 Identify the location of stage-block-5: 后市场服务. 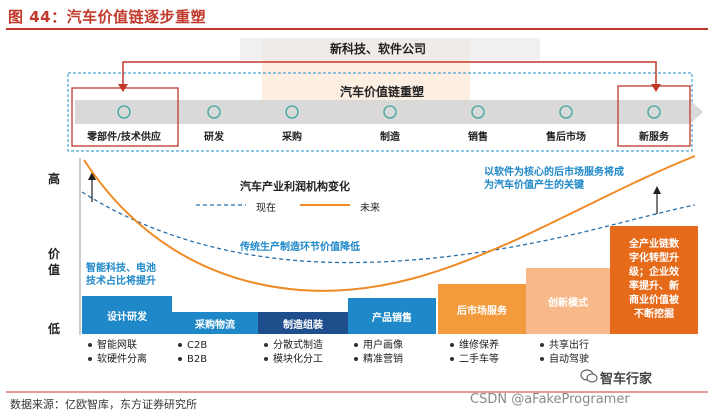
(482, 309).